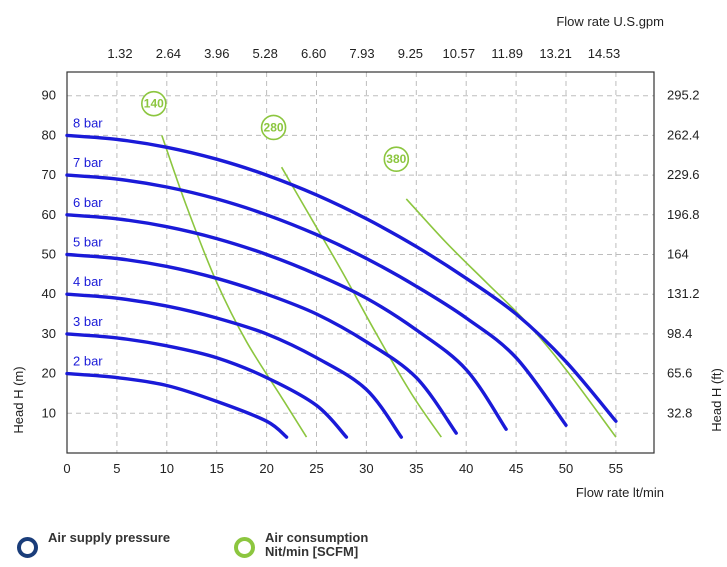 This screenshot has width=727, height=567. What do you see at coordinates (177, 405) in the screenshot?
I see `pressure-curve-2-bar` at bounding box center [177, 405].